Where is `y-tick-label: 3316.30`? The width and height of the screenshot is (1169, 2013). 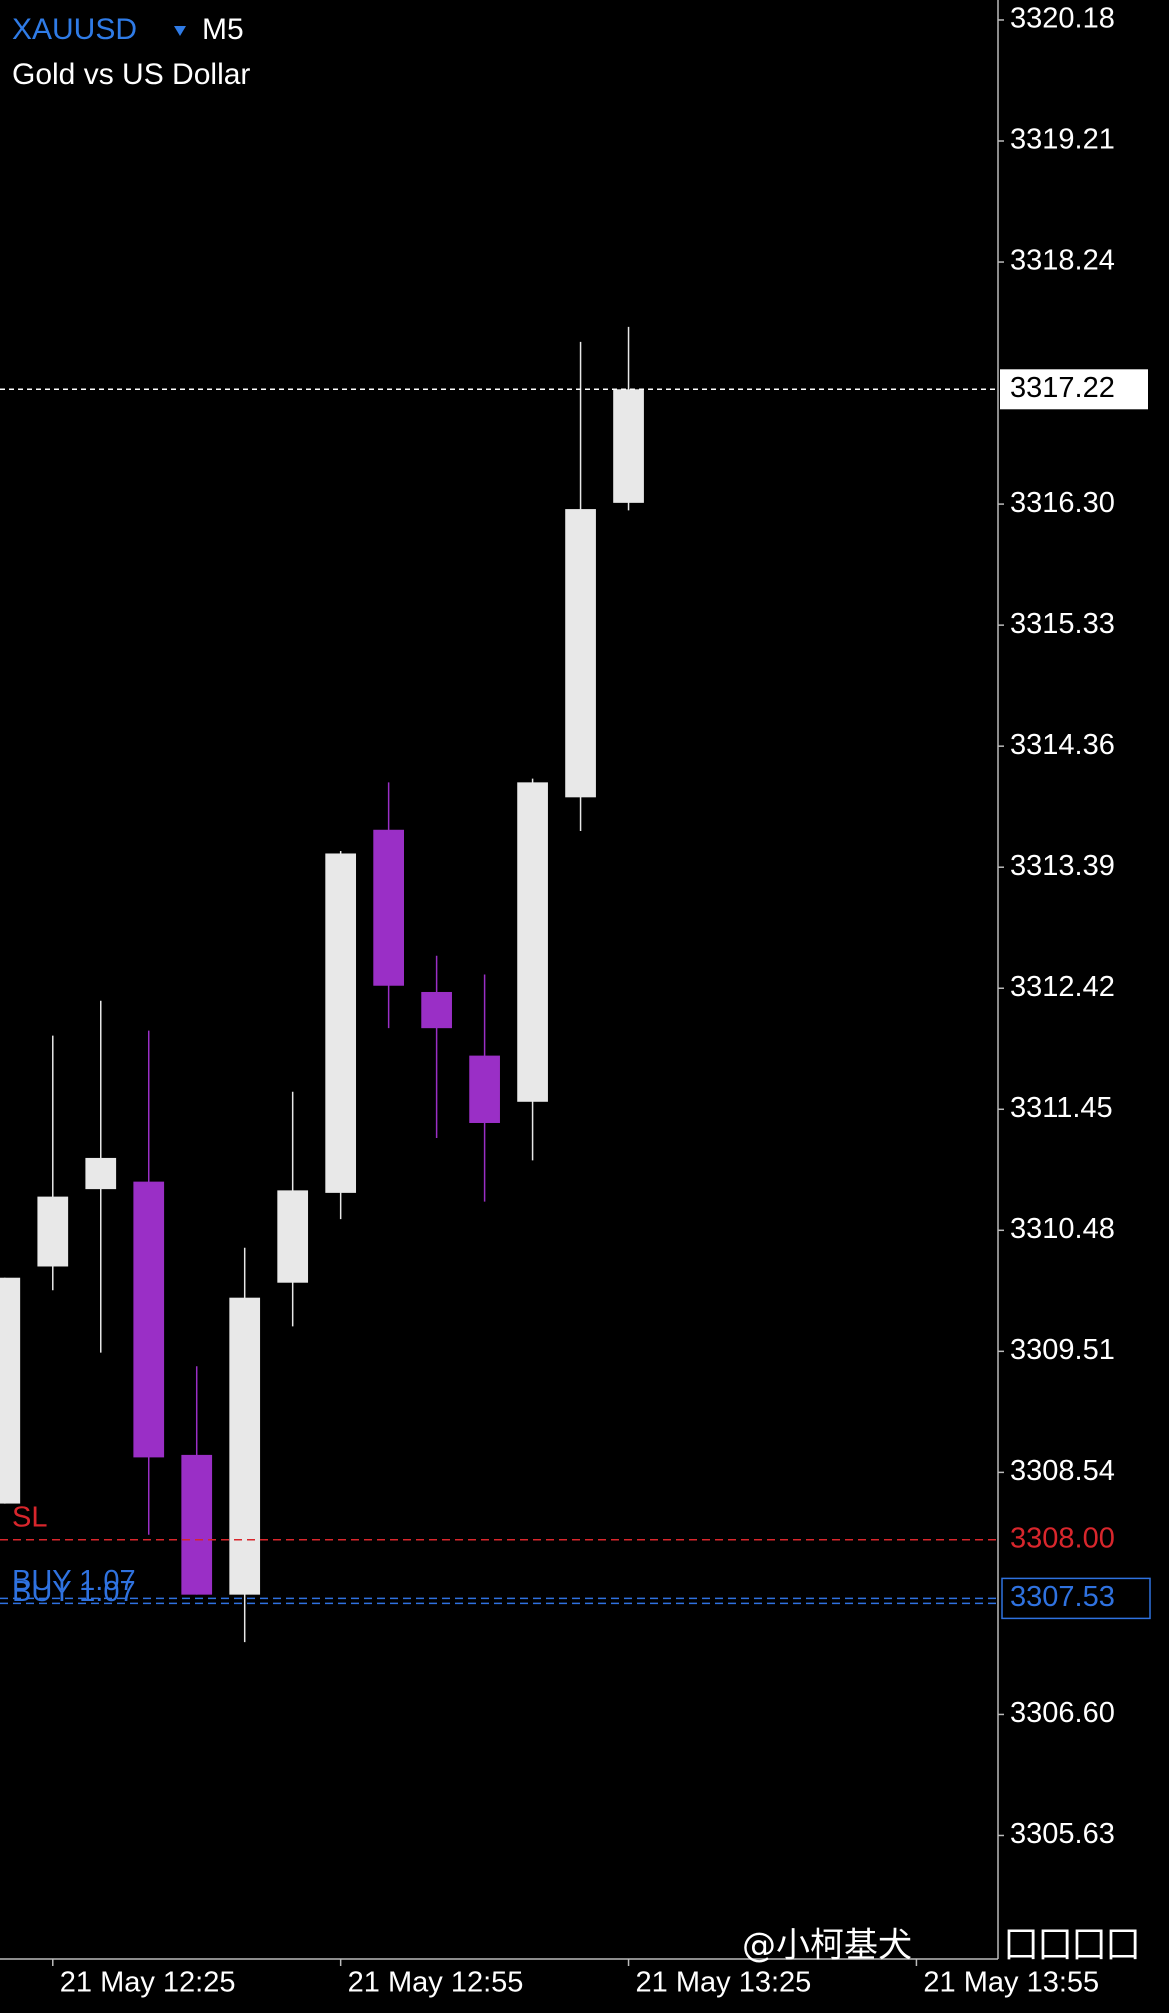 y-tick-label: 3316.30 is located at coordinates (1062, 503).